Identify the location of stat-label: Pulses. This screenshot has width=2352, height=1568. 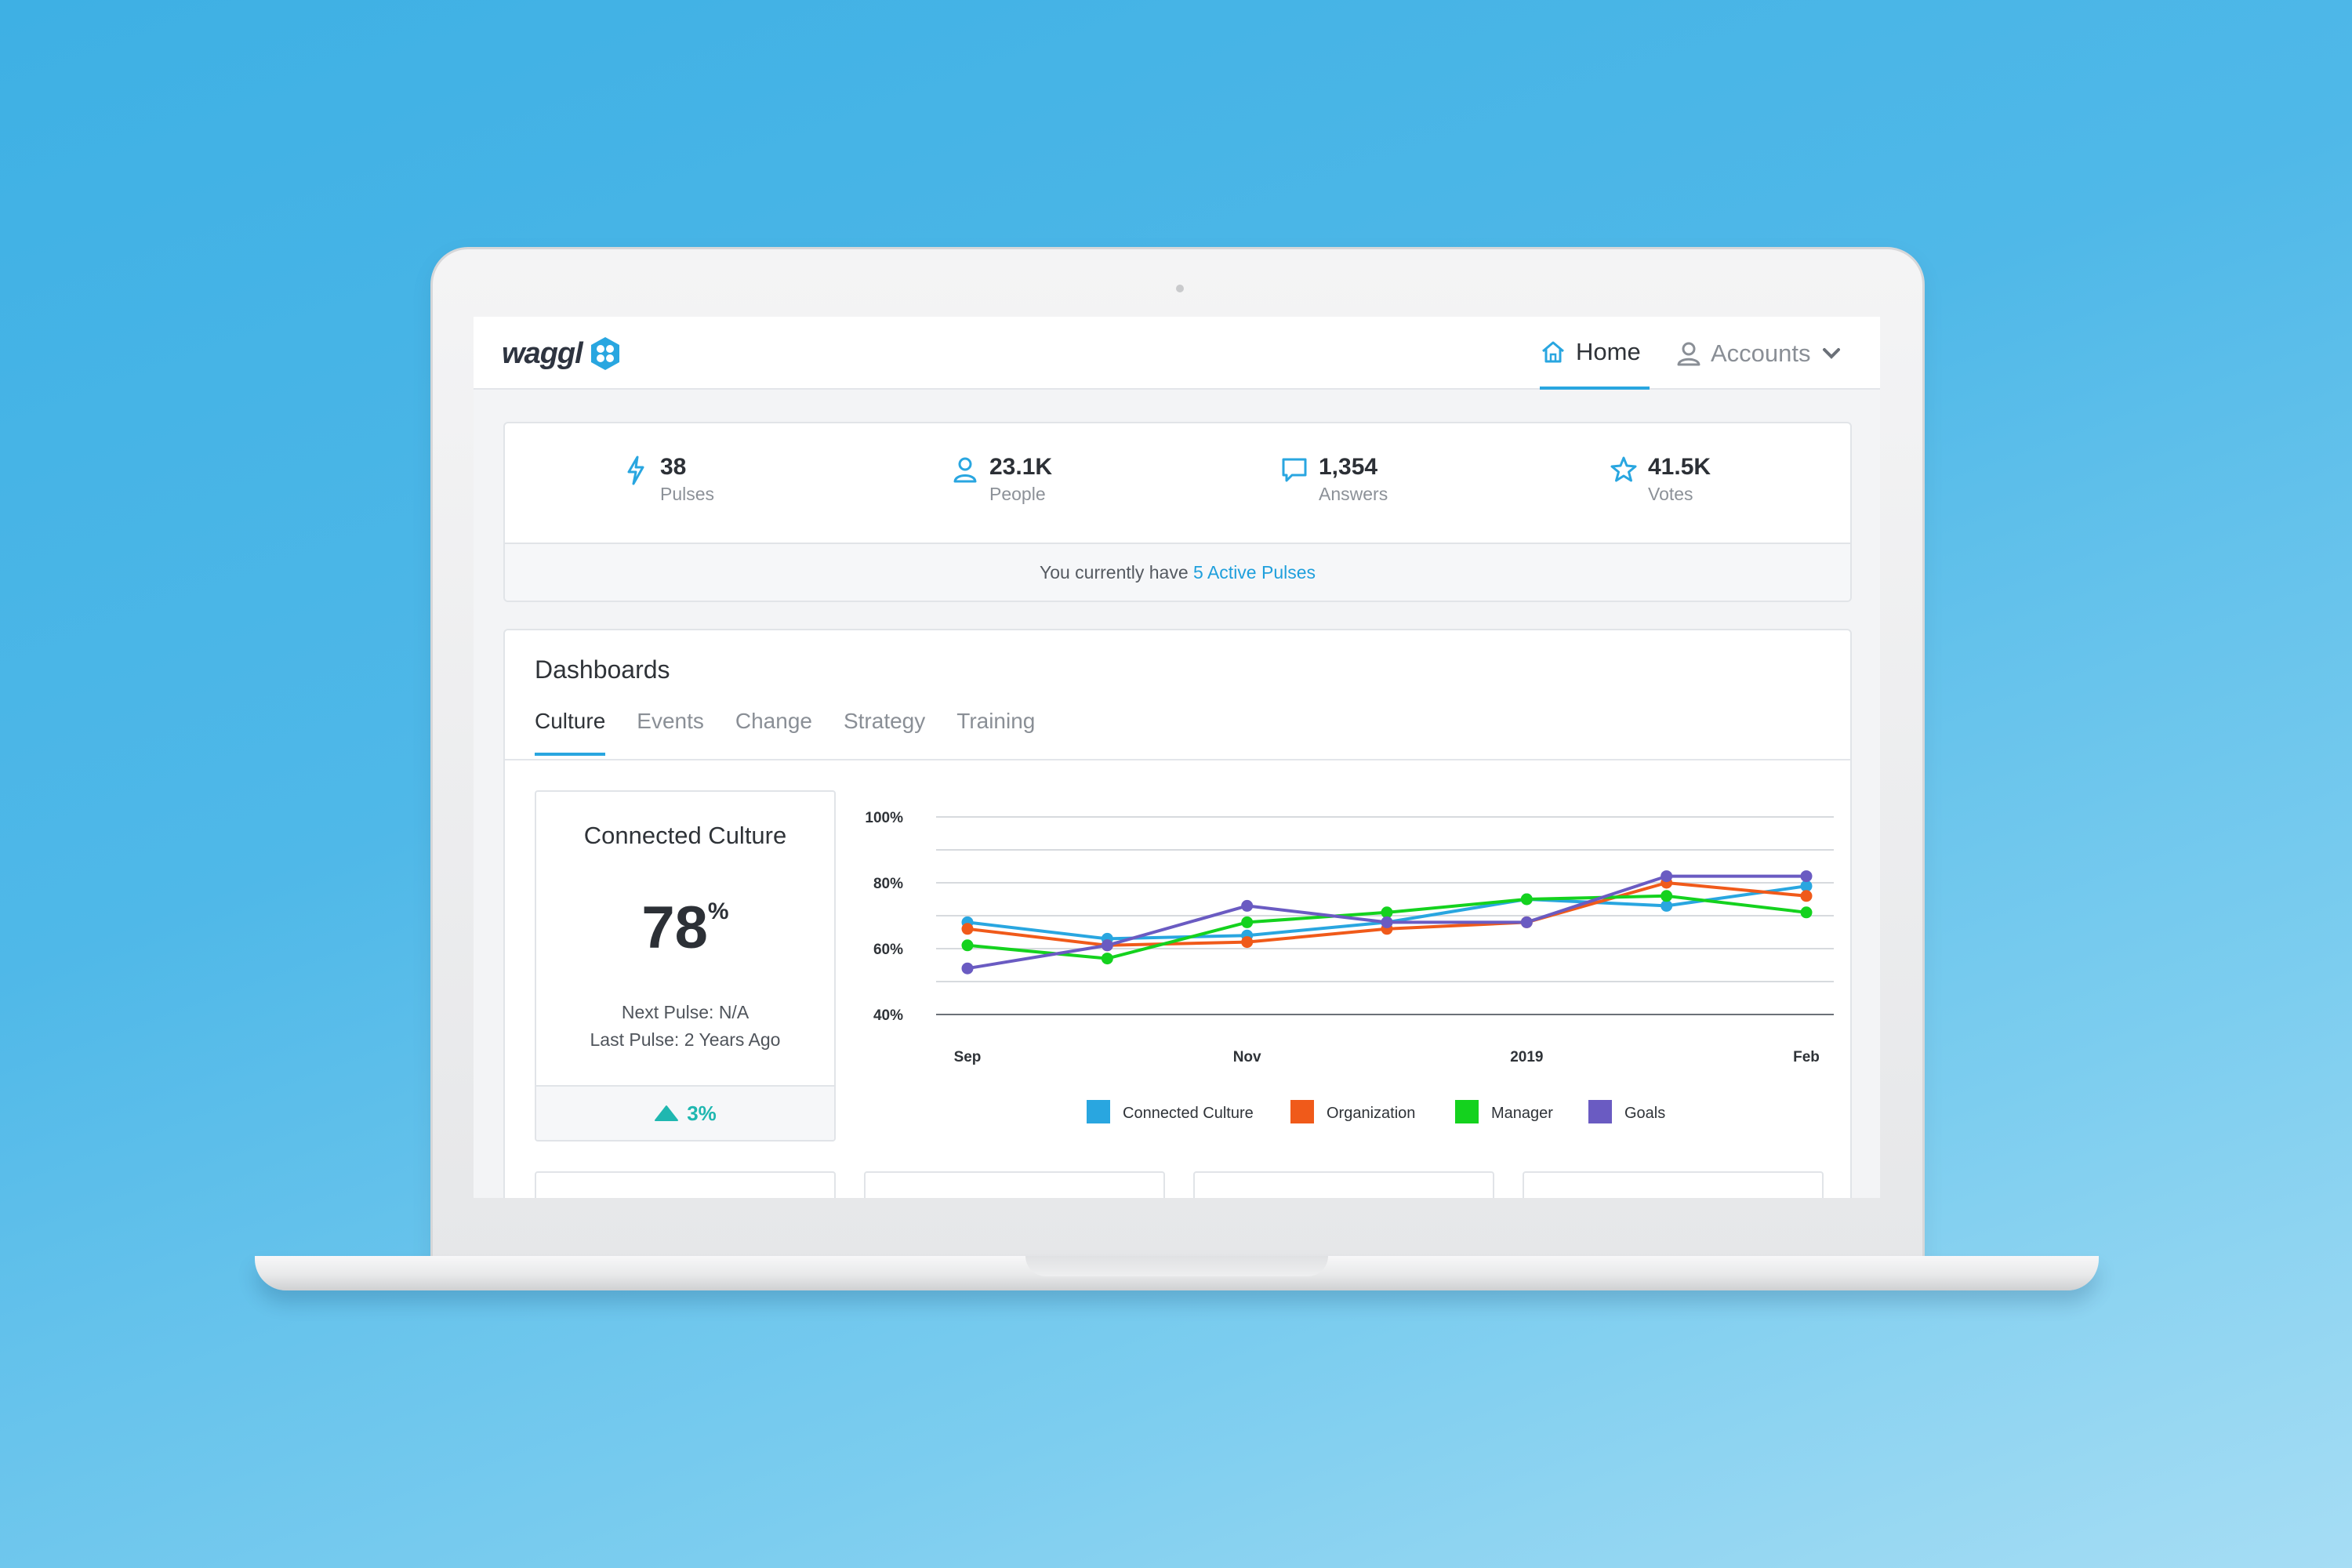
(687, 494).